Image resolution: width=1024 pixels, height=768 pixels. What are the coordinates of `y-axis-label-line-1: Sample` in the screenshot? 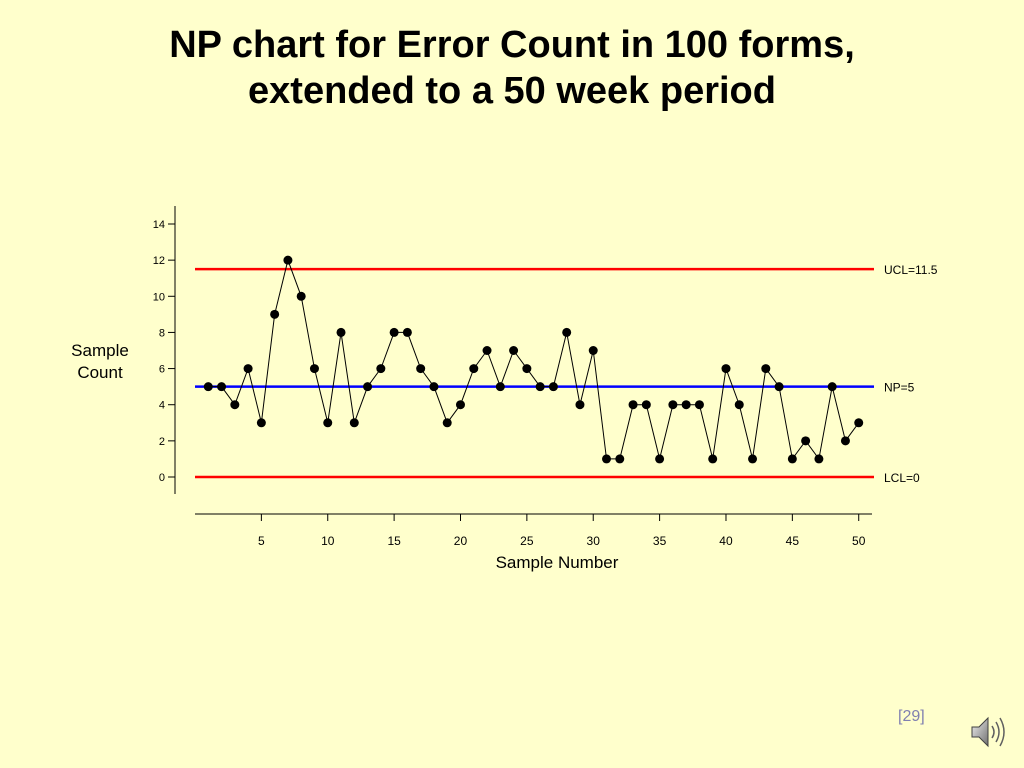 It's located at (100, 350).